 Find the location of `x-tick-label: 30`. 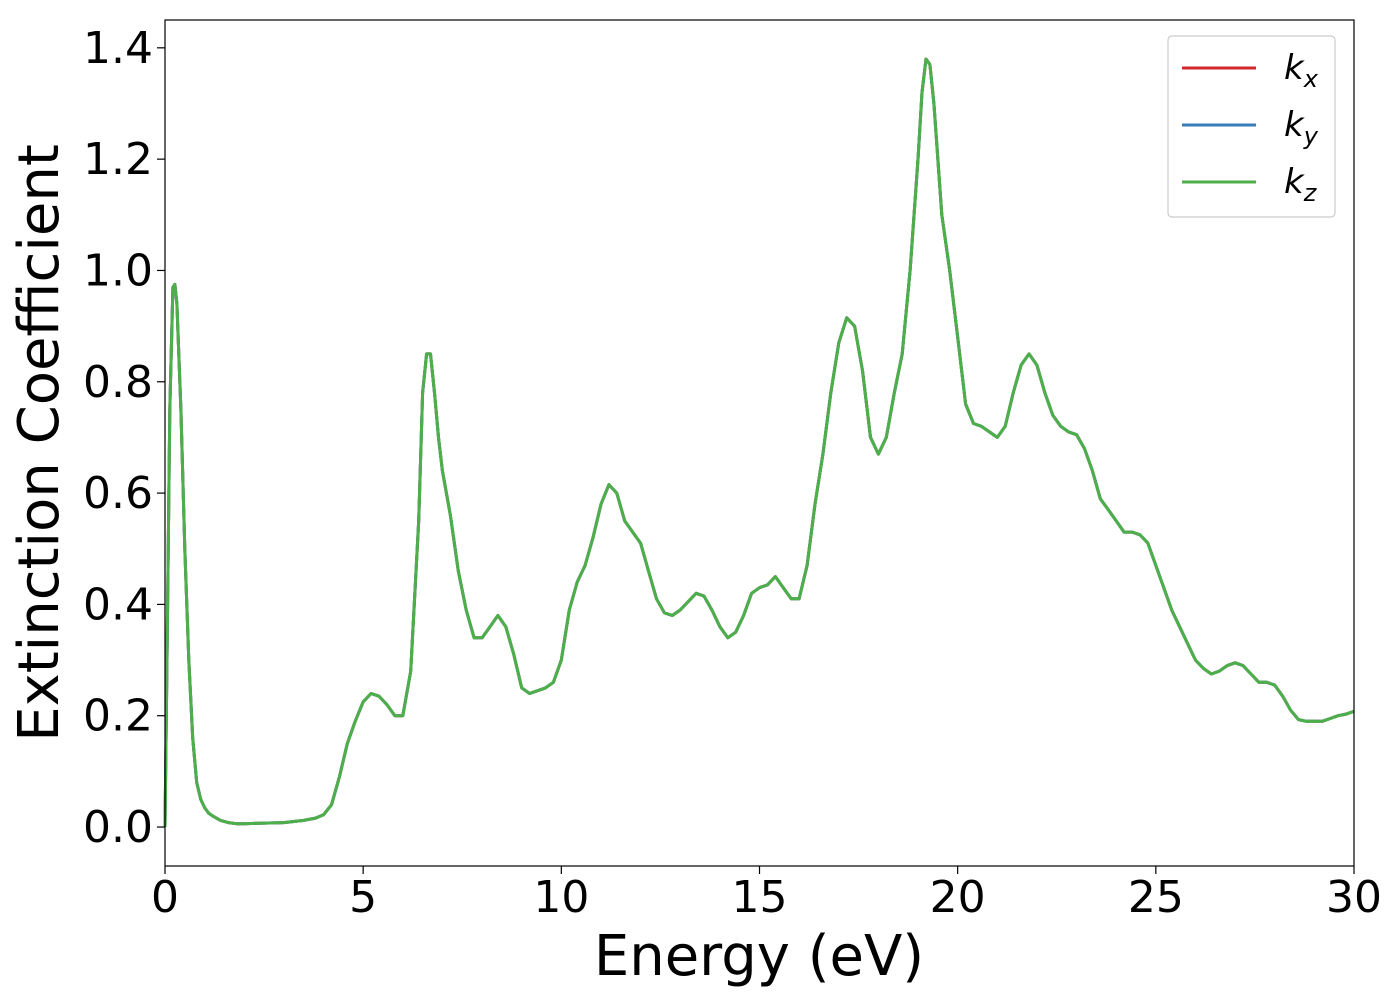

x-tick-label: 30 is located at coordinates (1354, 897).